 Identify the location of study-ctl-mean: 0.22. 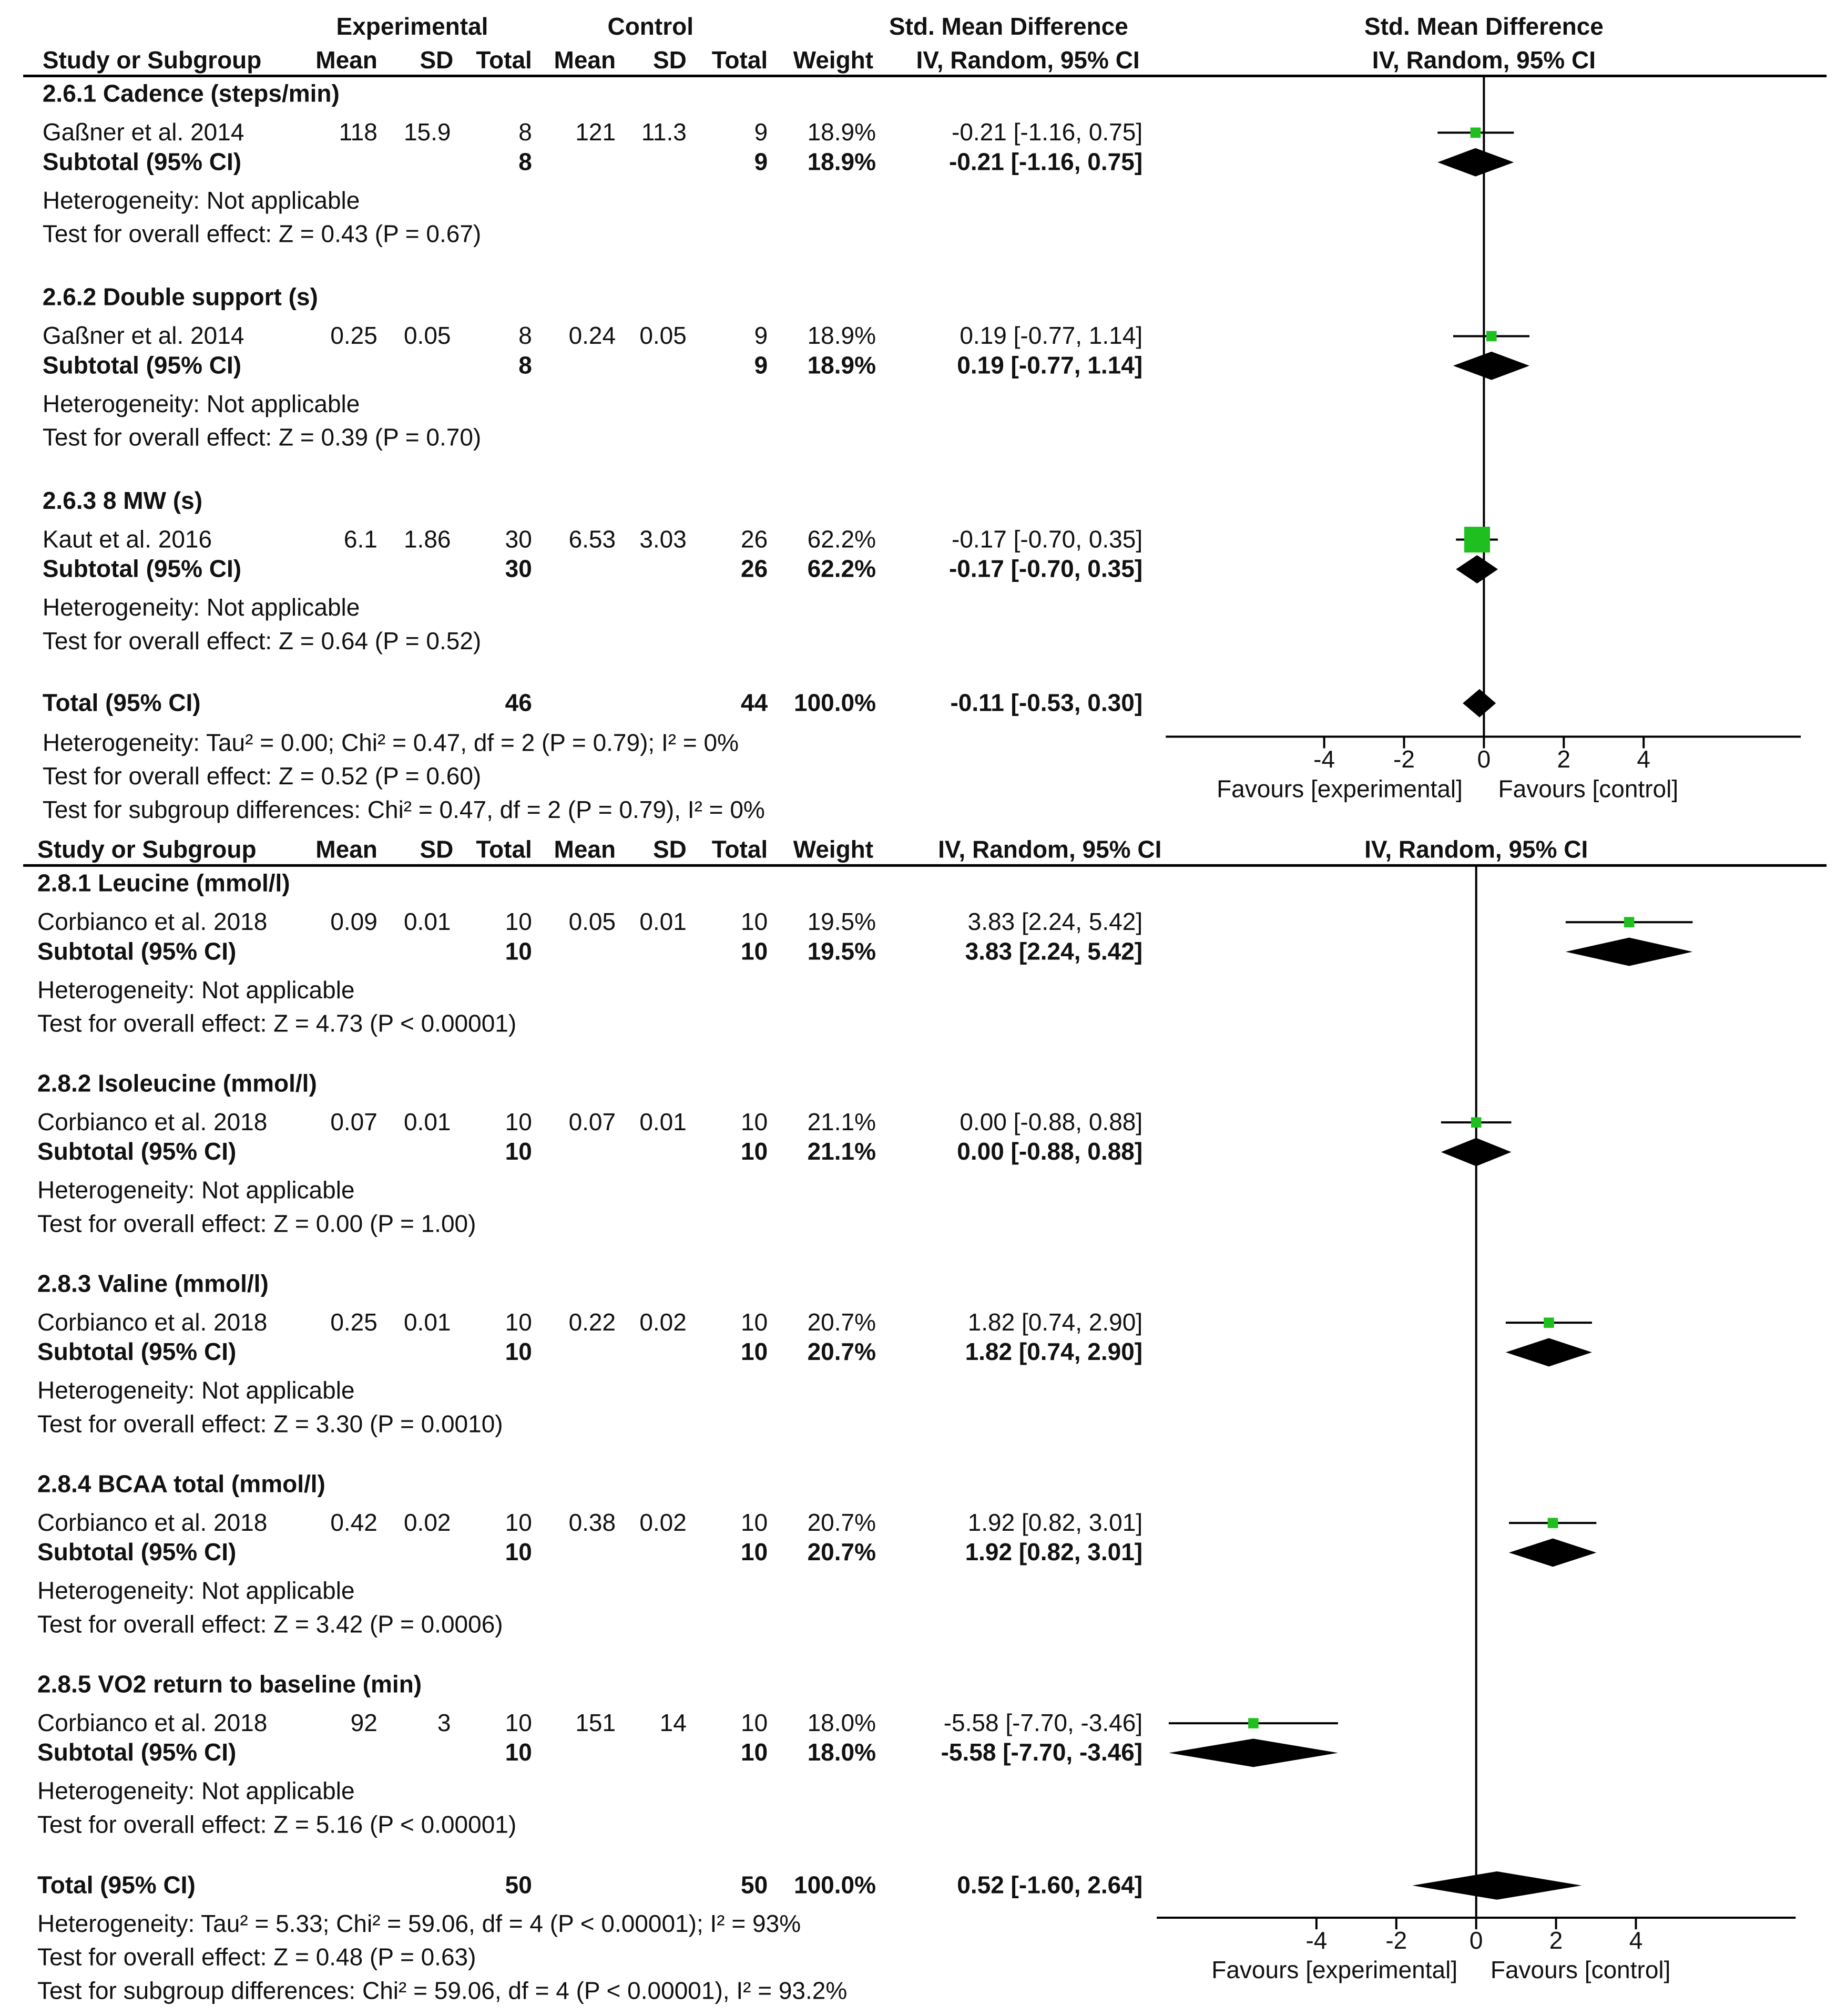
(592, 1322).